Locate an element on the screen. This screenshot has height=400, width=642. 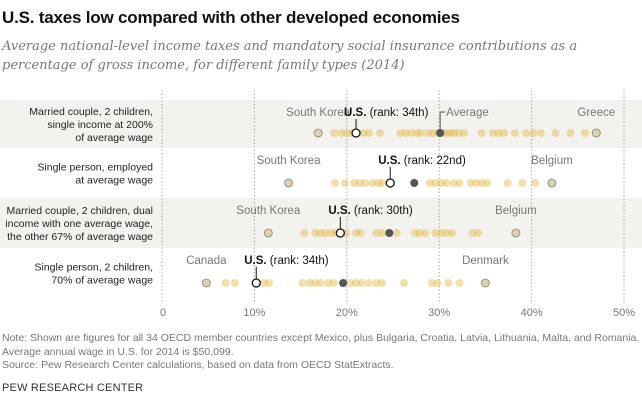
x-tick-label: 0 is located at coordinates (163, 313).